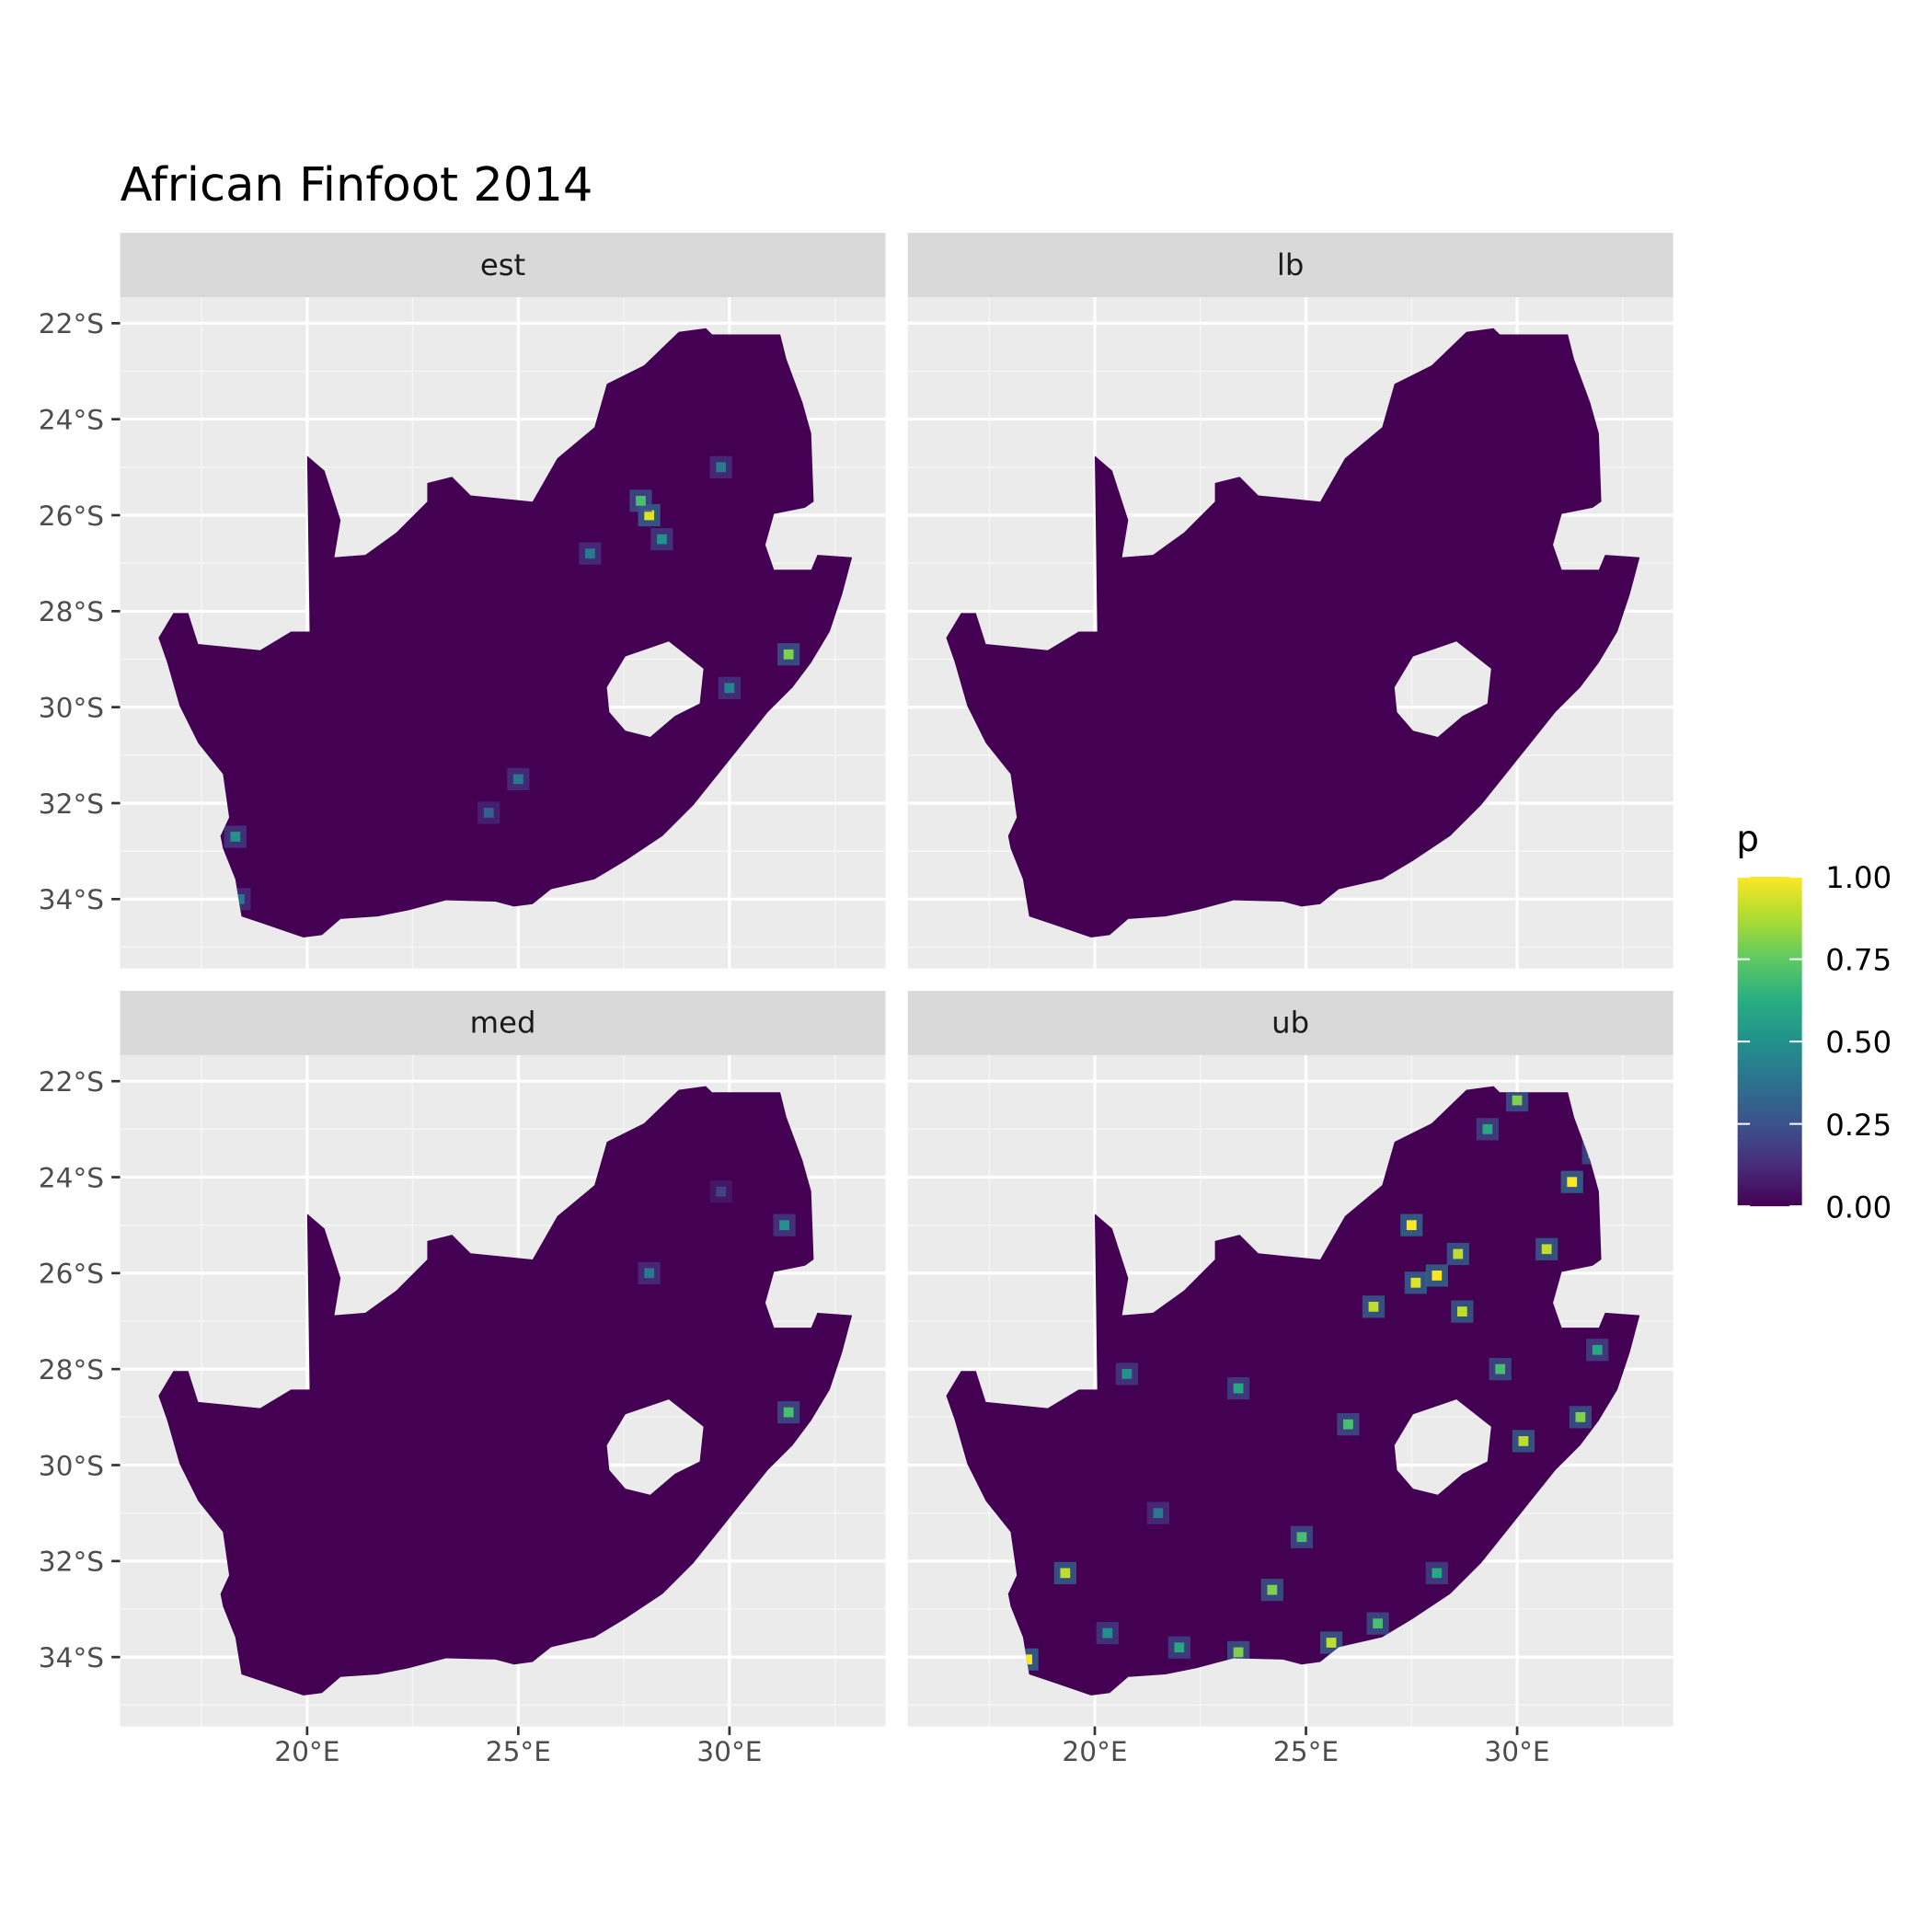 The image size is (1932, 1932). Describe the element at coordinates (1747, 839) in the screenshot. I see `legend-title: p` at that location.